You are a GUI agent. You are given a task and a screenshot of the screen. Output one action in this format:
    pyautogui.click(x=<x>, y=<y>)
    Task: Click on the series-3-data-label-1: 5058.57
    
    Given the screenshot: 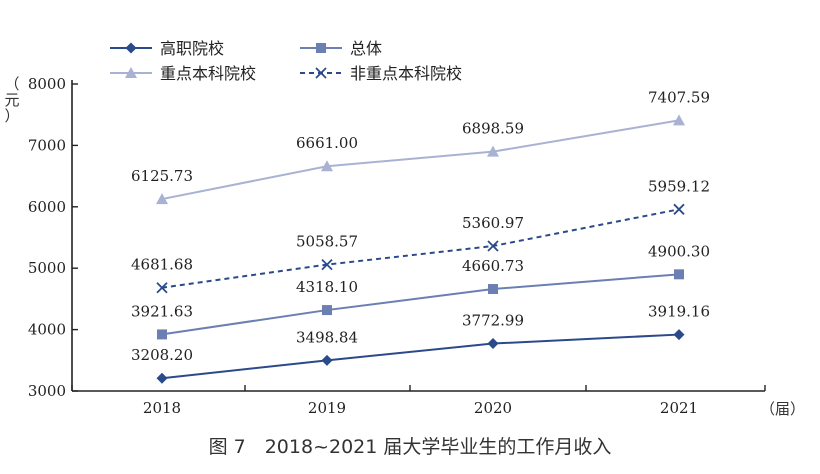 What is the action you would take?
    pyautogui.click(x=327, y=242)
    